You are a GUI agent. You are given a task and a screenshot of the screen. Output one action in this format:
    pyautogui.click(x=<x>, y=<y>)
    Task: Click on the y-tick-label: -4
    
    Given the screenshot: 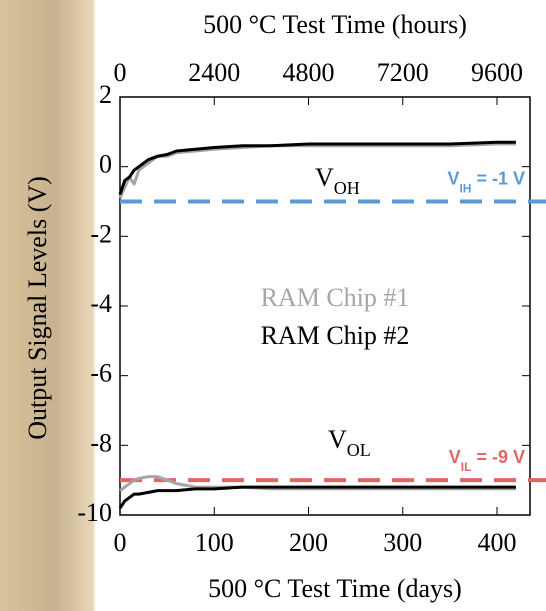 What is the action you would take?
    pyautogui.click(x=101, y=303)
    